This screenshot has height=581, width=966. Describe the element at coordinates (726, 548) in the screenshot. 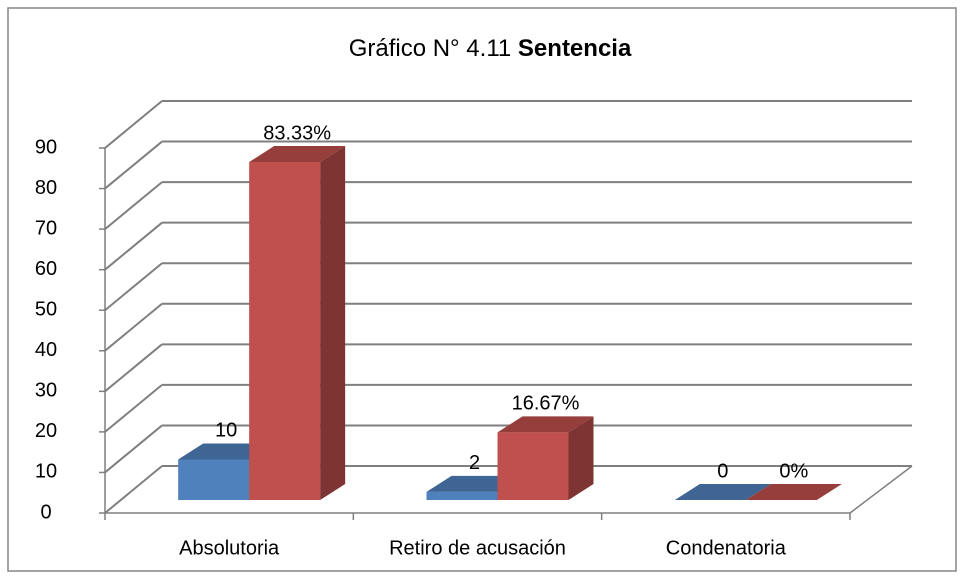

I see `x-tick-label: Condenatoria` at that location.